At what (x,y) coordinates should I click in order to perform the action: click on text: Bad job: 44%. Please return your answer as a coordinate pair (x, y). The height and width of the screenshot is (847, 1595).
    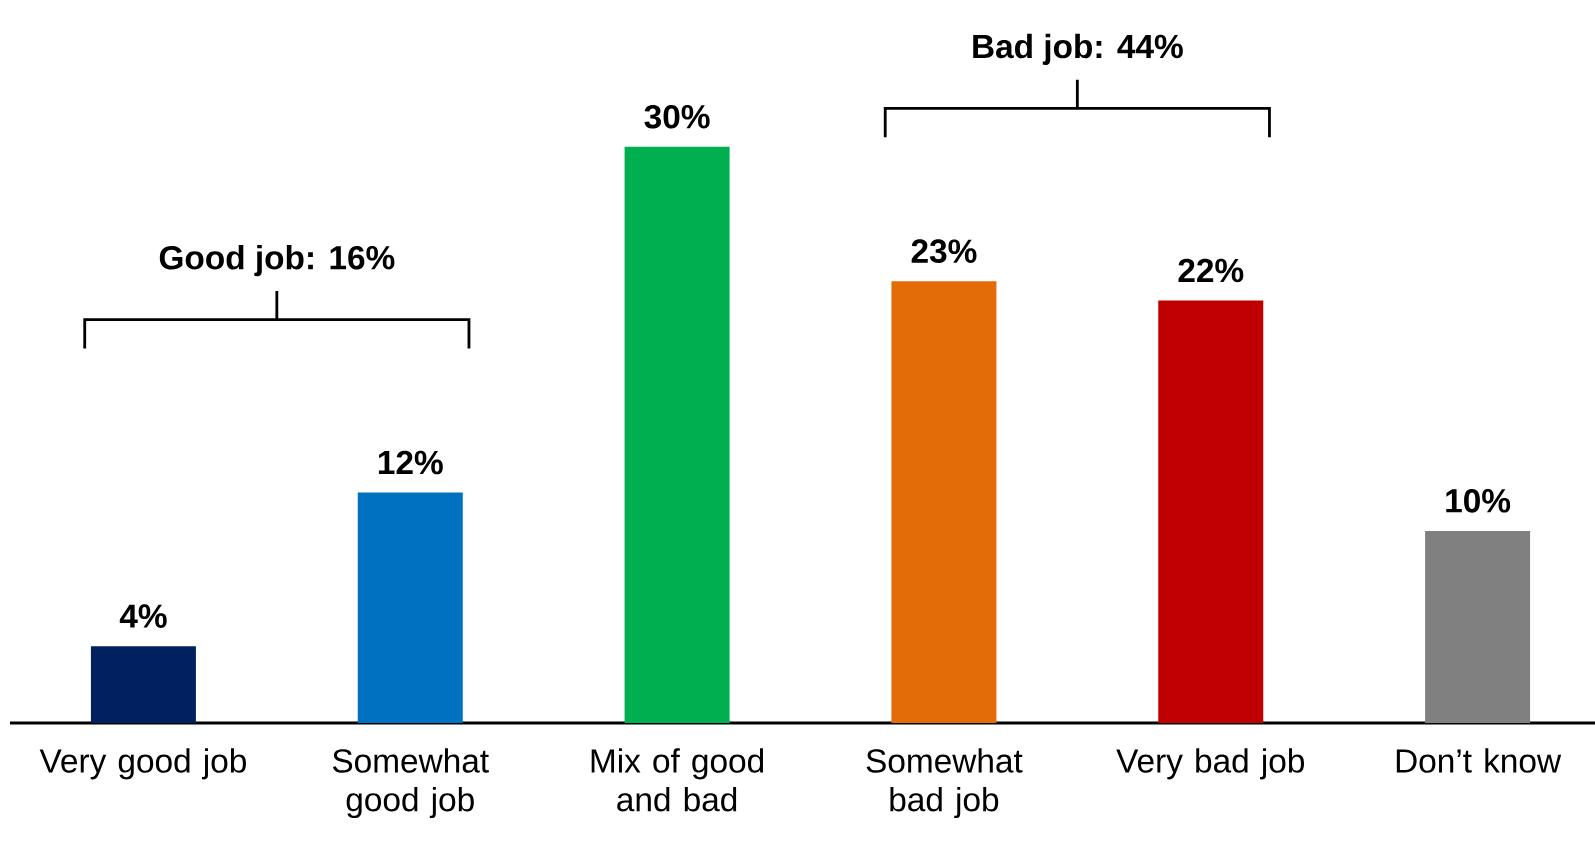
    Looking at the image, I should click on (1078, 49).